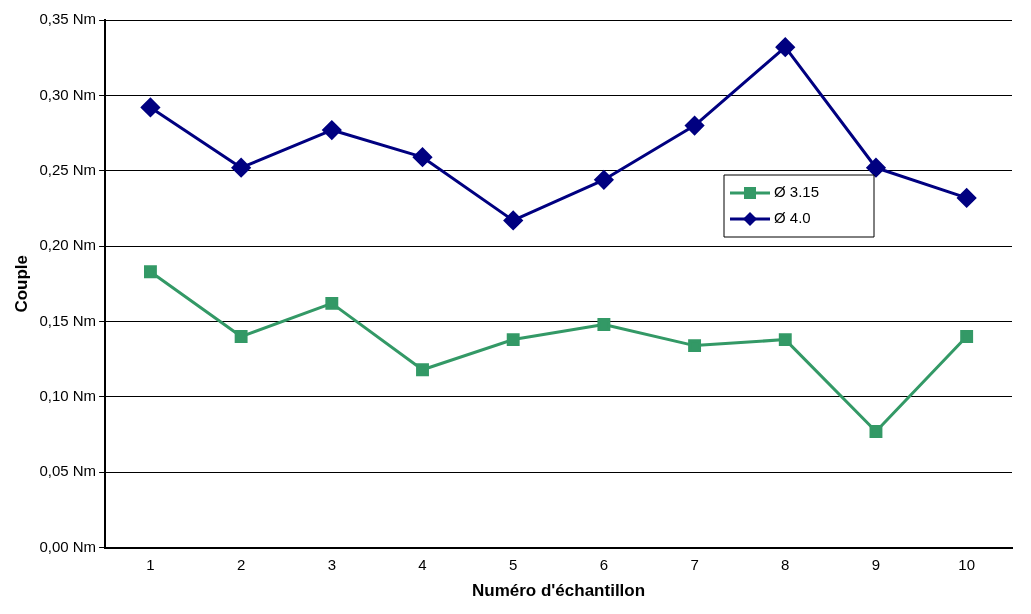  I want to click on y-tick-label: 0,05 Nm, so click(68, 471).